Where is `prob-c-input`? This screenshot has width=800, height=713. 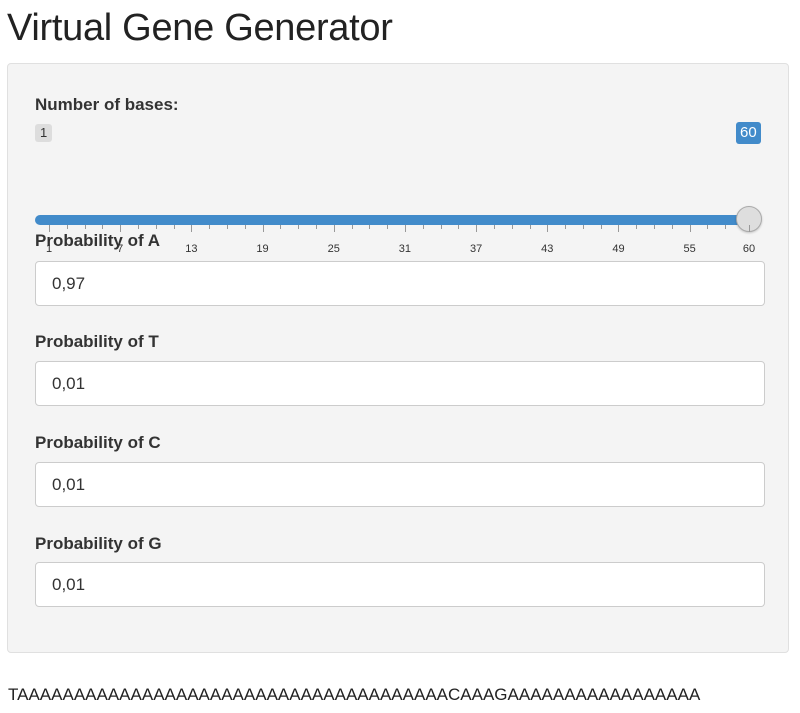 prob-c-input is located at coordinates (400, 484).